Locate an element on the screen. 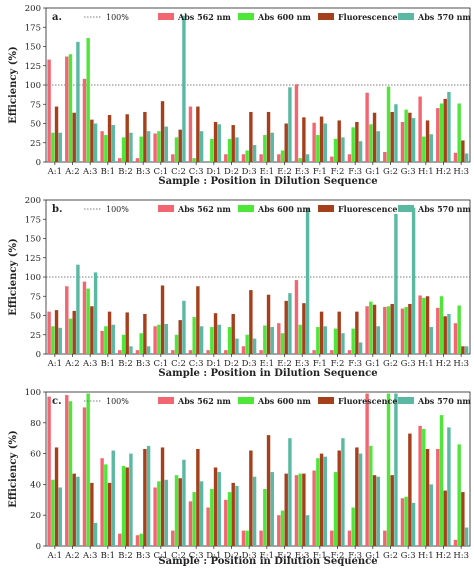  bar-abs-600-nm-F1 is located at coordinates (318, 340).